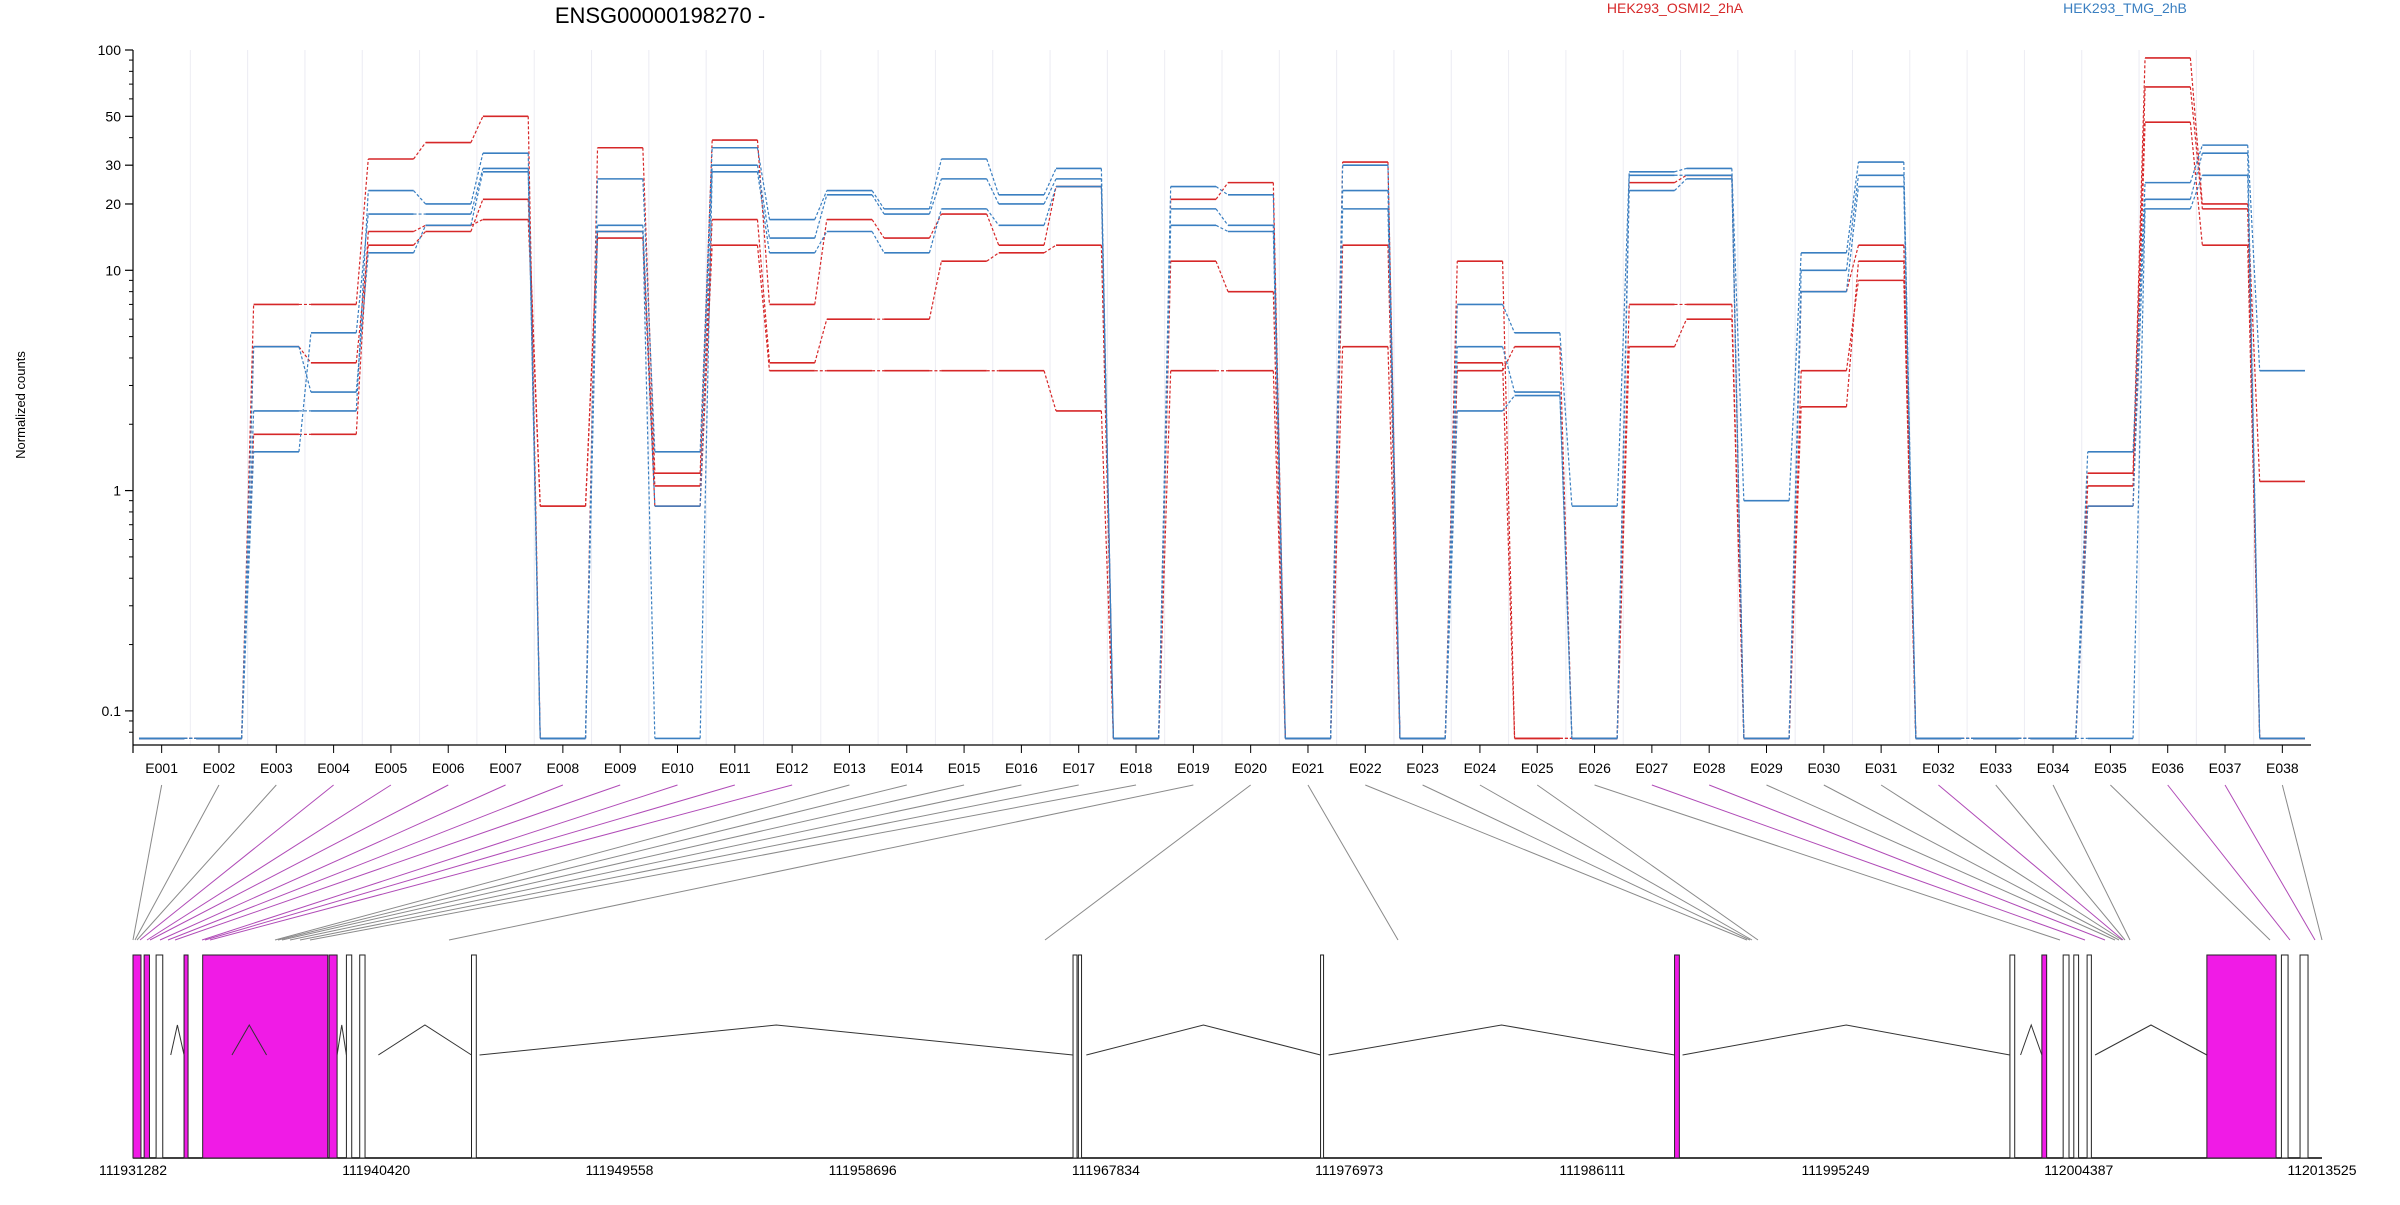 This screenshot has width=2400, height=1205. What do you see at coordinates (863, 1170) in the screenshot?
I see `genomic-tick-label: 111958696` at bounding box center [863, 1170].